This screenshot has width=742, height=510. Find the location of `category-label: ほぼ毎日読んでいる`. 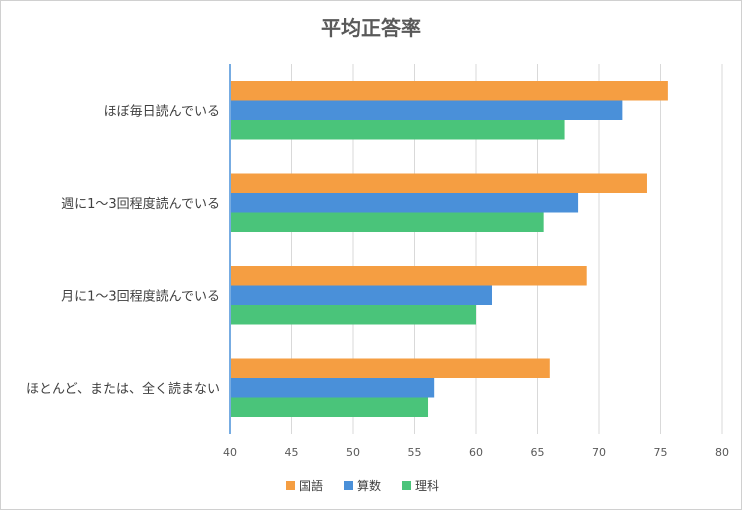

category-label: ほぼ毎日読んでいる is located at coordinates (162, 111).